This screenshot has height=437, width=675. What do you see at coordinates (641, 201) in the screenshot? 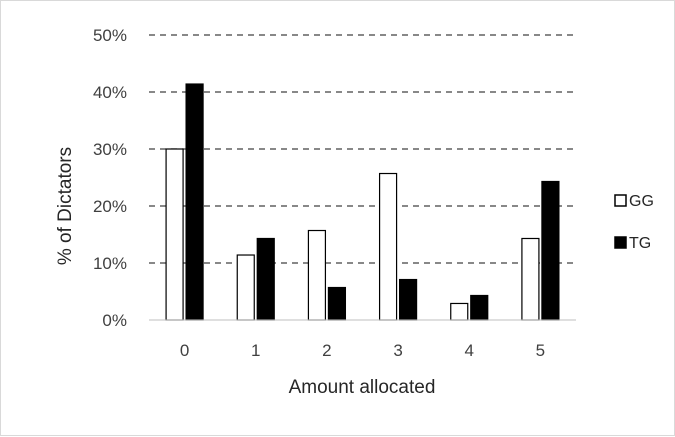
I see `legend-label-gg: GG` at bounding box center [641, 201].